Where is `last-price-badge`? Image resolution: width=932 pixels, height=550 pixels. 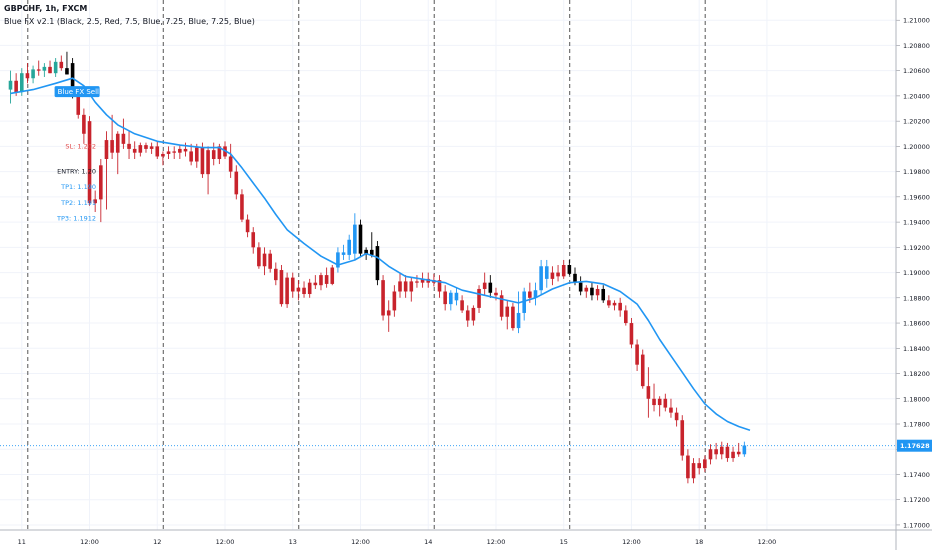
last-price-badge is located at coordinates (914, 445).